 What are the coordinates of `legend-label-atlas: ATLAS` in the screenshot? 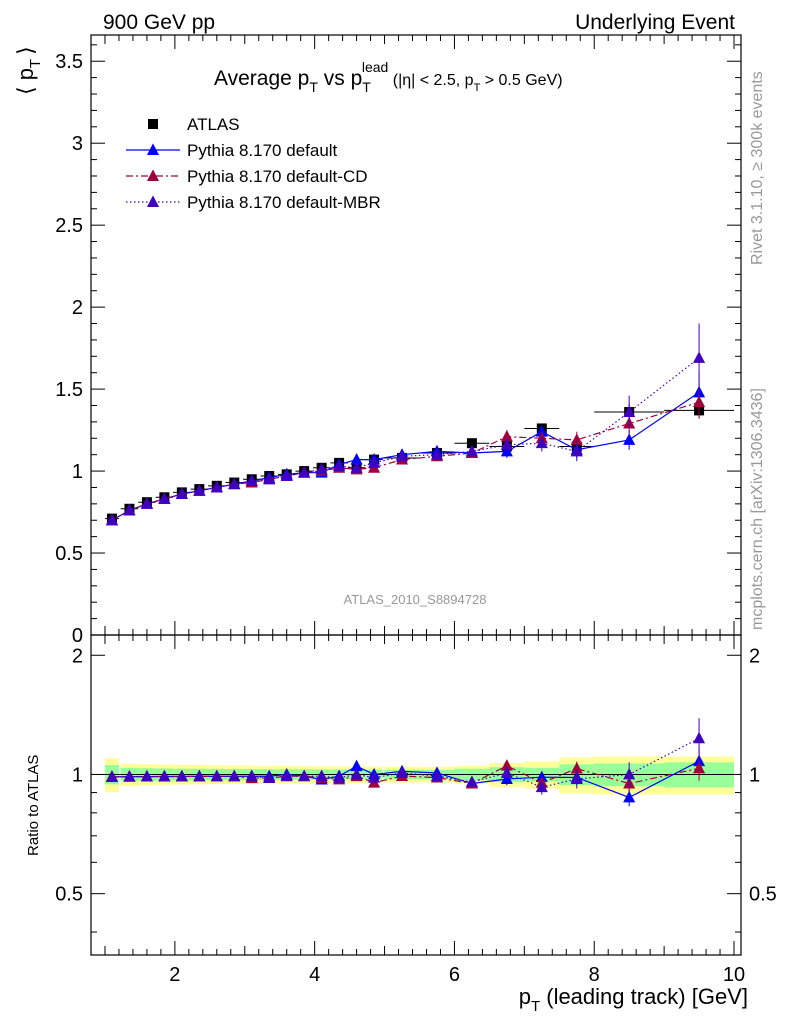 It's located at (213, 124).